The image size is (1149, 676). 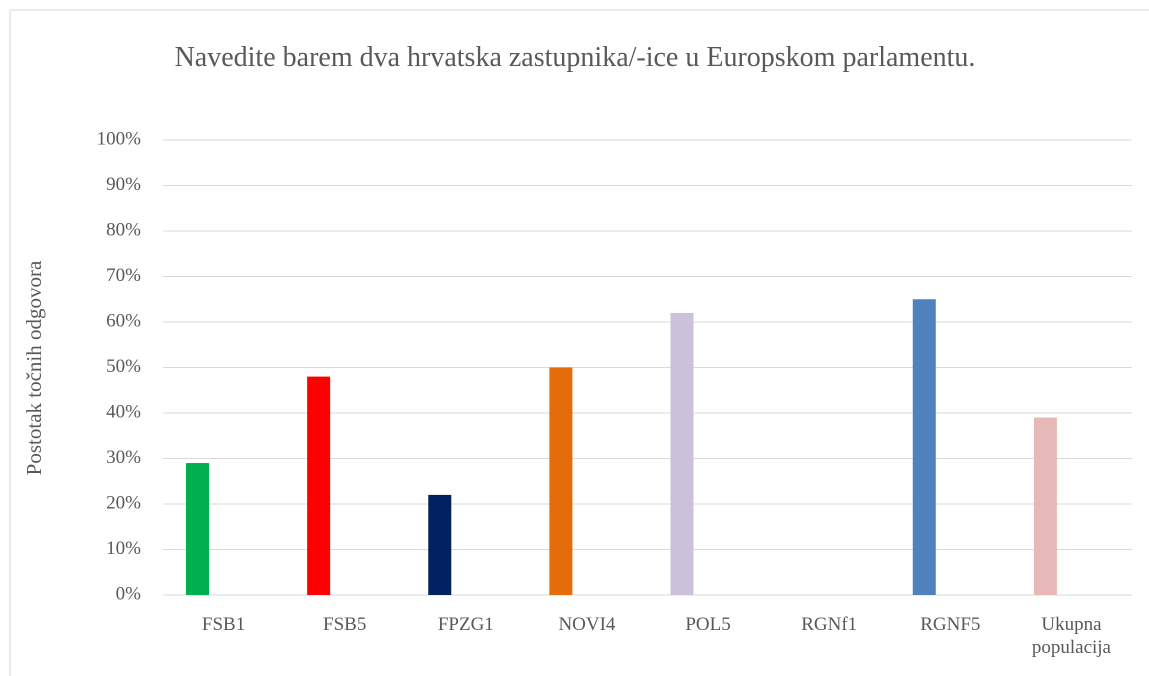 I want to click on x-tick-label: FSB5, so click(x=345, y=624).